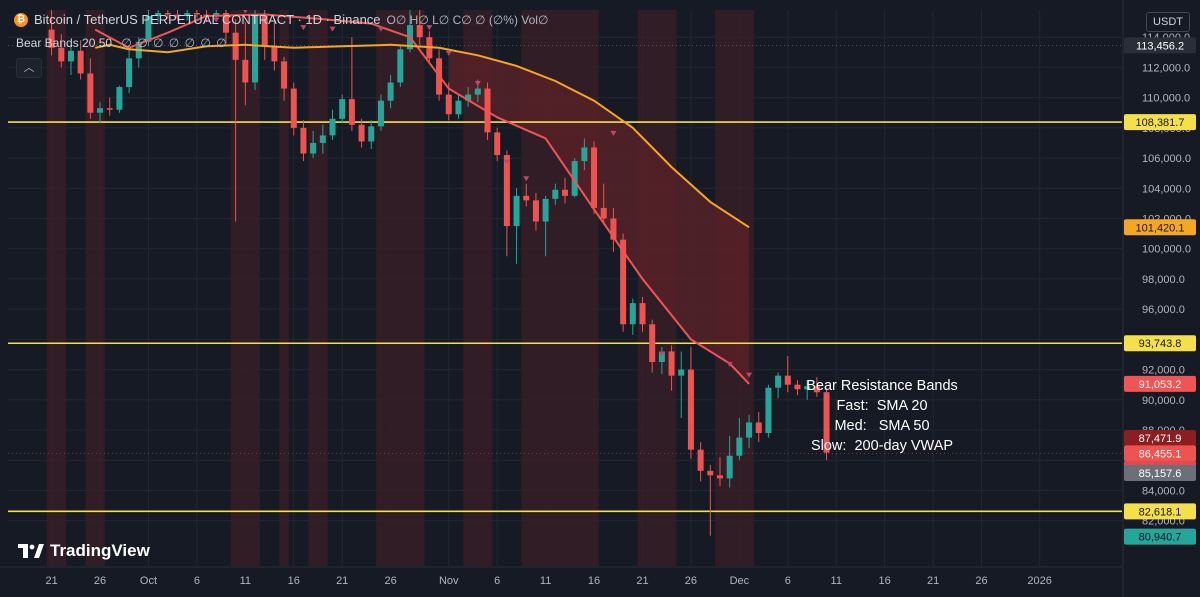 The image size is (1200, 597). Describe the element at coordinates (1168, 22) in the screenshot. I see `currency-button: USDT` at that location.